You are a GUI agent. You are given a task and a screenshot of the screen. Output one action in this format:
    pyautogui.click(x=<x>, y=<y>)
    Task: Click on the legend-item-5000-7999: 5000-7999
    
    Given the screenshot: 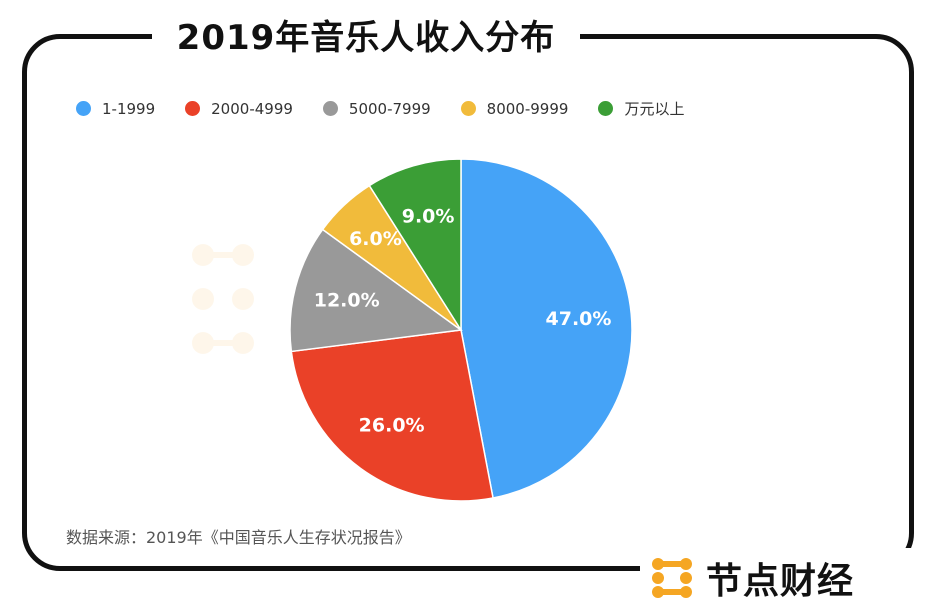 What is the action you would take?
    pyautogui.click(x=376, y=108)
    